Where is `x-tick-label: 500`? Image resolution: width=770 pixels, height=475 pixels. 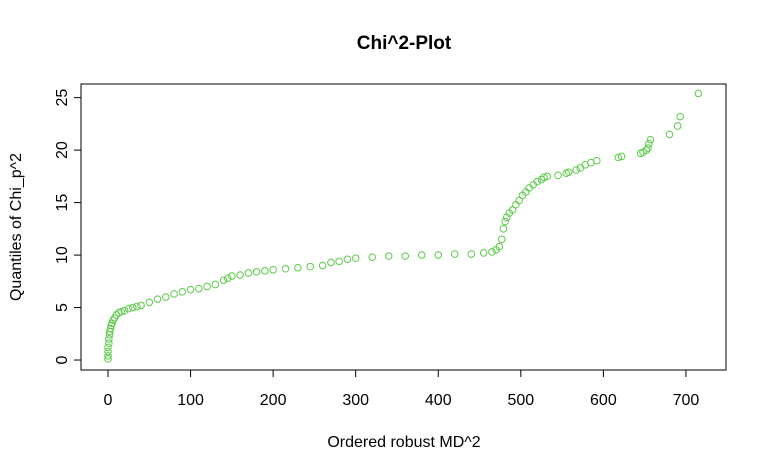 x-tick-label: 500 is located at coordinates (520, 400).